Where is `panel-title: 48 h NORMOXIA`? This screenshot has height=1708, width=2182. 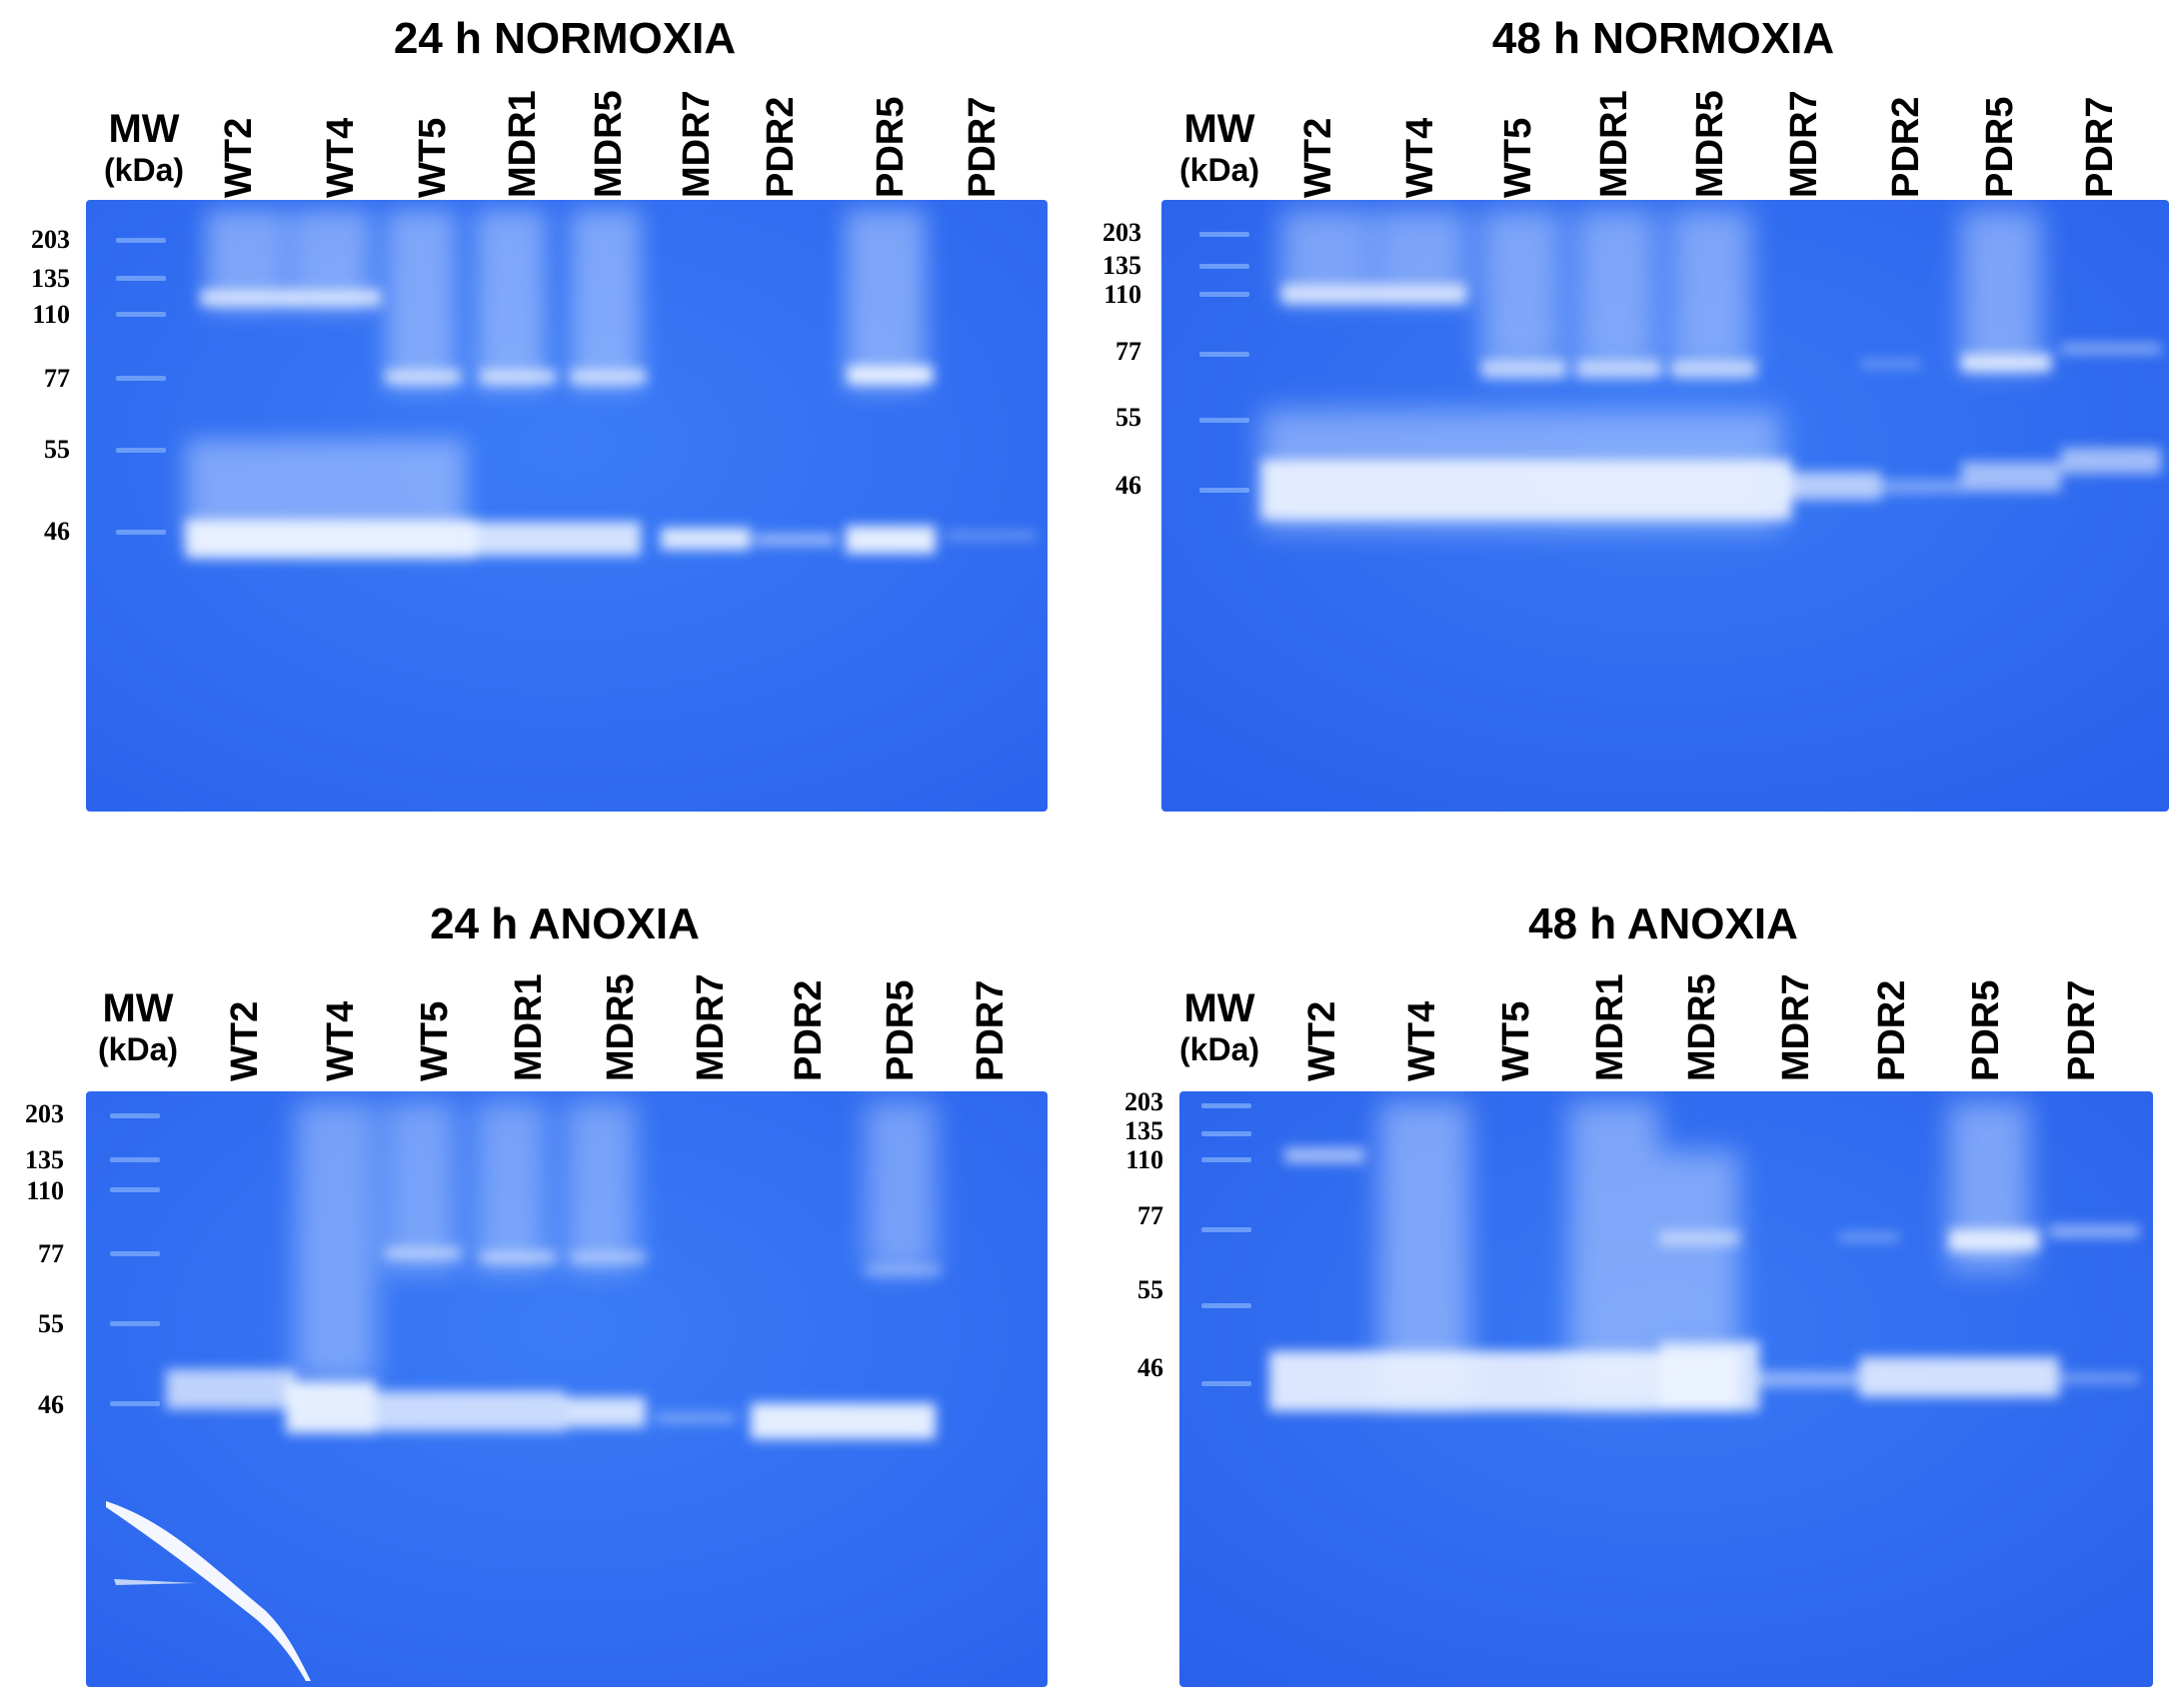 panel-title: 48 h NORMOXIA is located at coordinates (1663, 38).